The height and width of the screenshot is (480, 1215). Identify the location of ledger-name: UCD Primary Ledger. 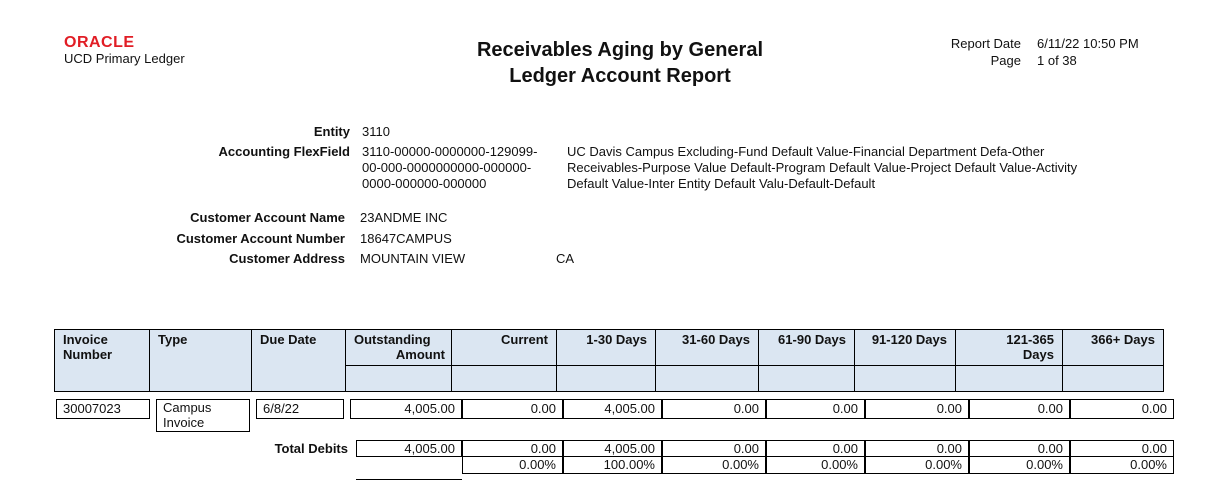
(124, 58).